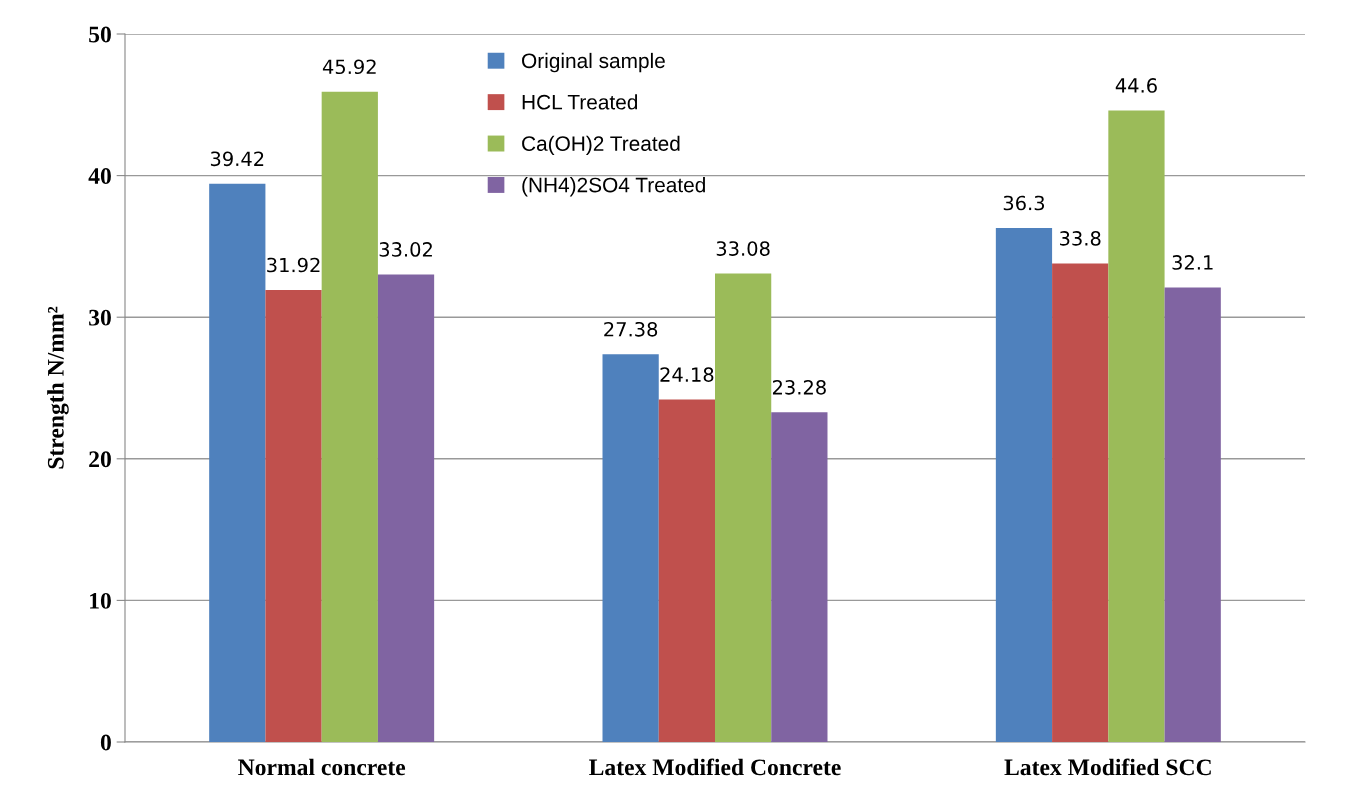 The image size is (1366, 806). I want to click on x-tick-label: Latex Modified Concrete, so click(715, 767).